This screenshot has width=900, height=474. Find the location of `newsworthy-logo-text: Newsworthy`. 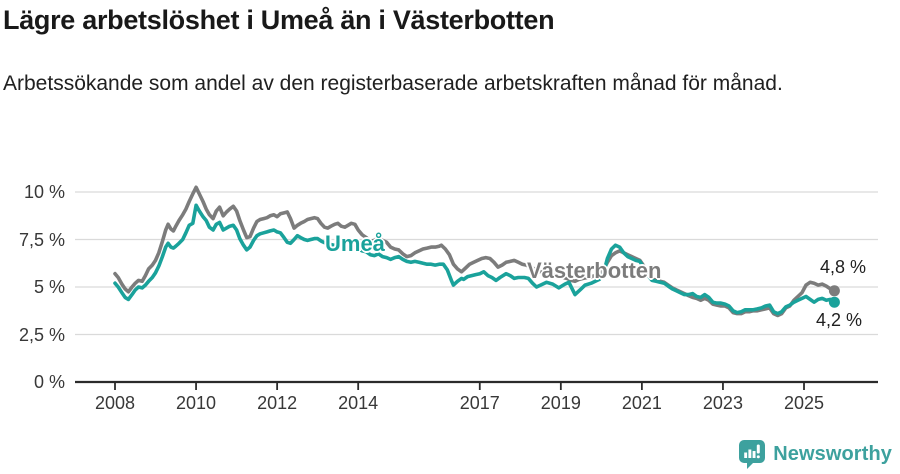

newsworthy-logo-text: Newsworthy is located at coordinates (832, 453).